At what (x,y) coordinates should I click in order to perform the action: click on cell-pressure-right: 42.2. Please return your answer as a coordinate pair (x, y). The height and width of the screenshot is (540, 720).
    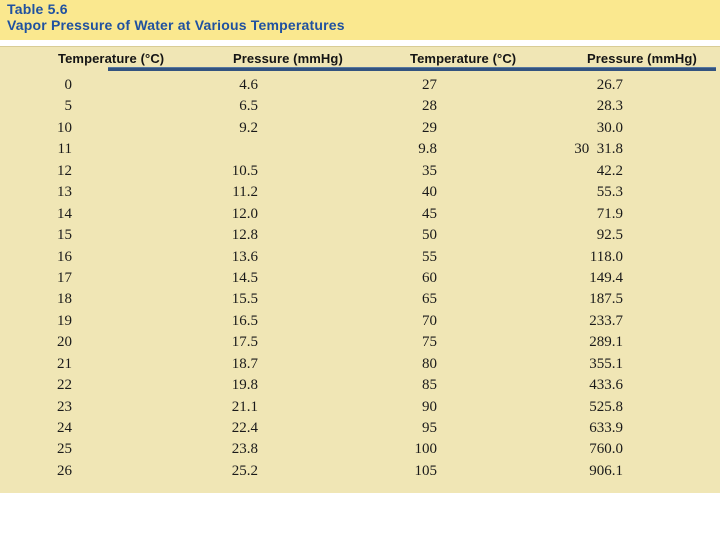
    Looking at the image, I should click on (609, 170).